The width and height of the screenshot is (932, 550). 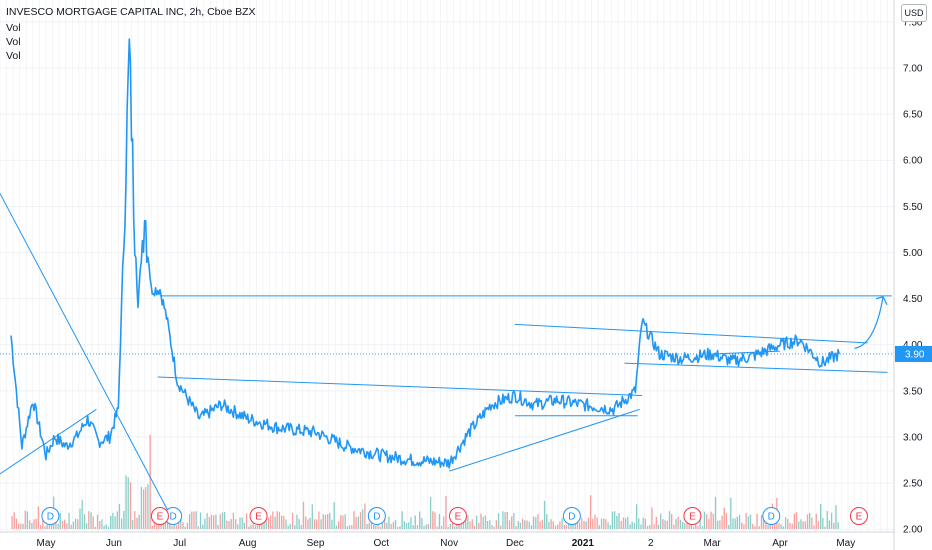 What do you see at coordinates (913, 530) in the screenshot?
I see `y-tick-label: 2.00` at bounding box center [913, 530].